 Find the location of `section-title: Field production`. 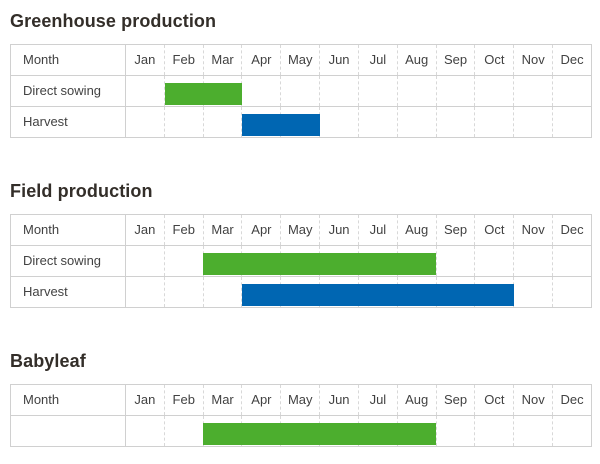

section-title: Field production is located at coordinates (81, 191).